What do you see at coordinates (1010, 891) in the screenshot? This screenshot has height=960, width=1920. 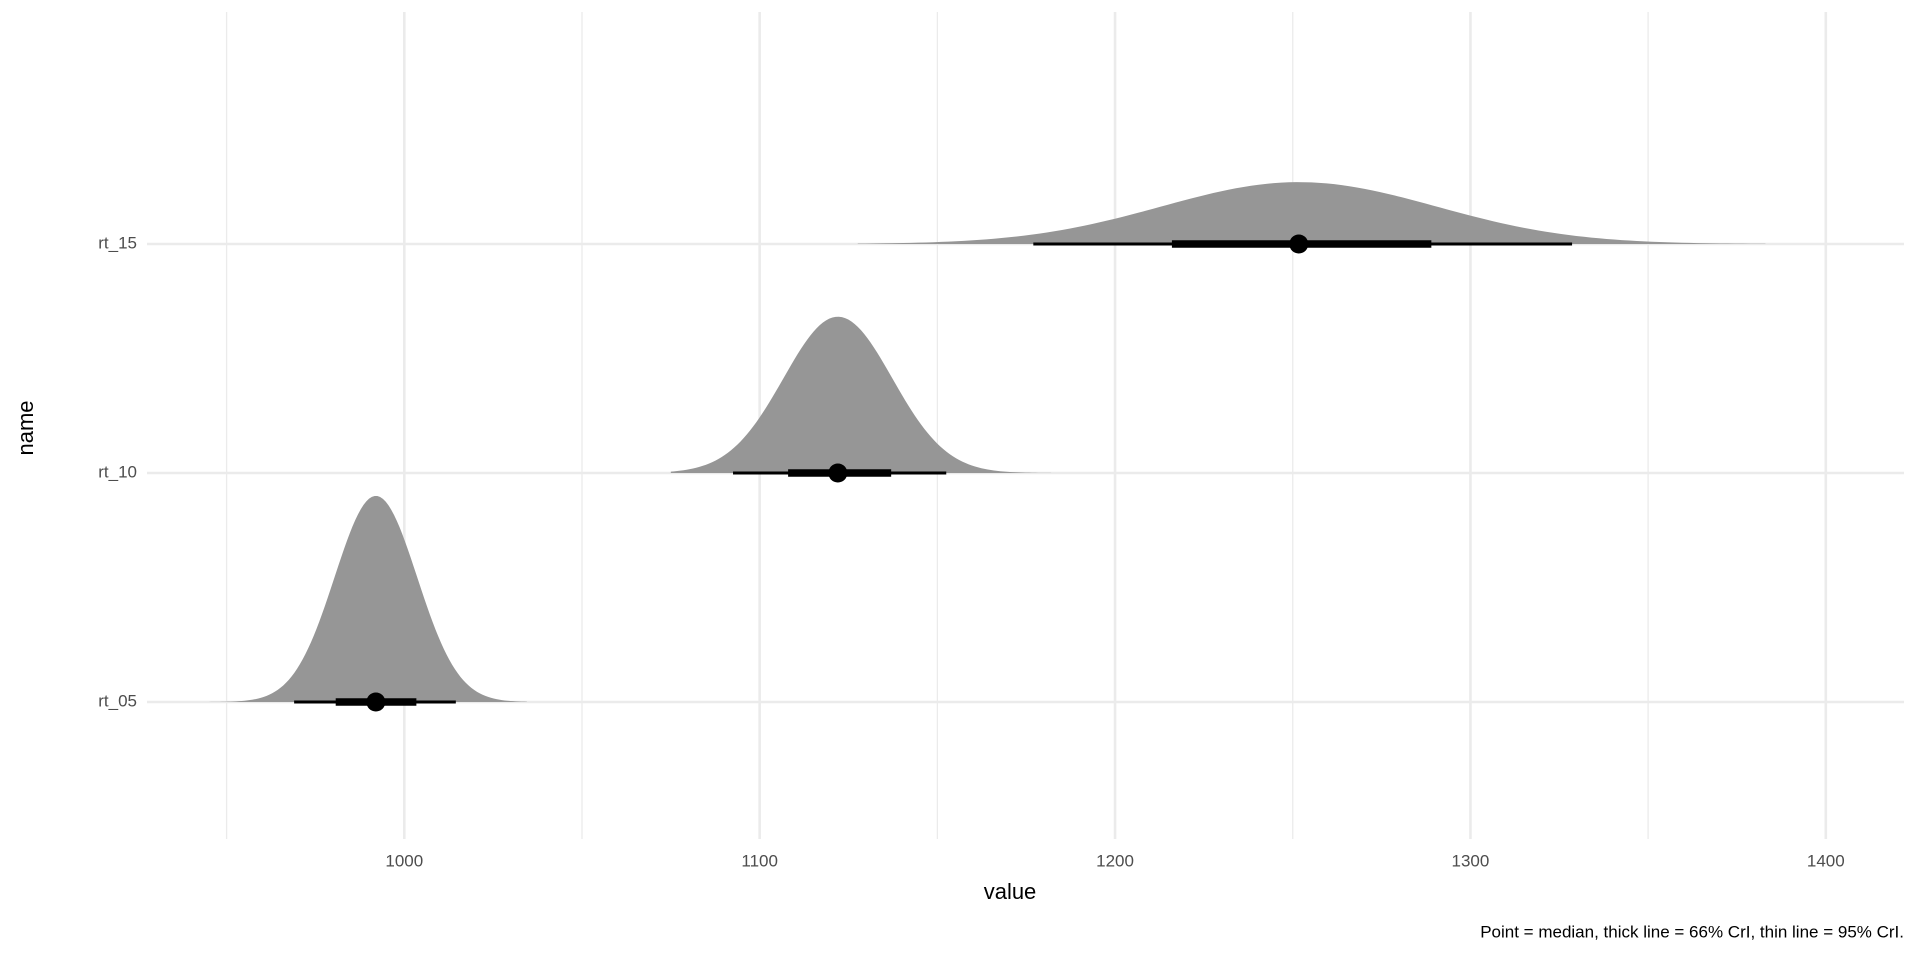 I see `x-axis-title: value` at bounding box center [1010, 891].